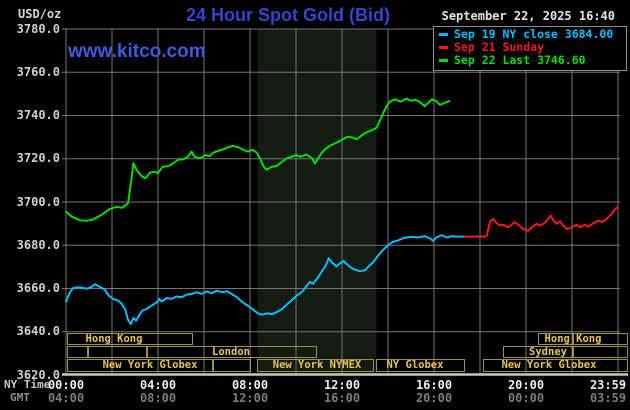  I want to click on chart-datetime: September 22, 2025 16:40, so click(528, 16).